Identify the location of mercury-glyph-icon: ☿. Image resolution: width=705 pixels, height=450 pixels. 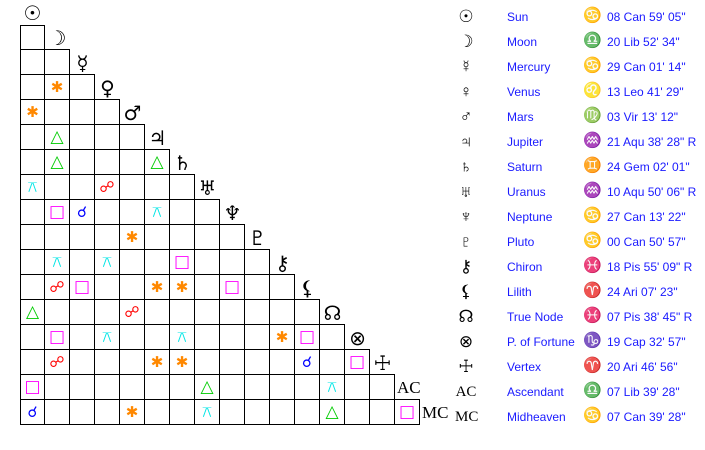
(82, 62).